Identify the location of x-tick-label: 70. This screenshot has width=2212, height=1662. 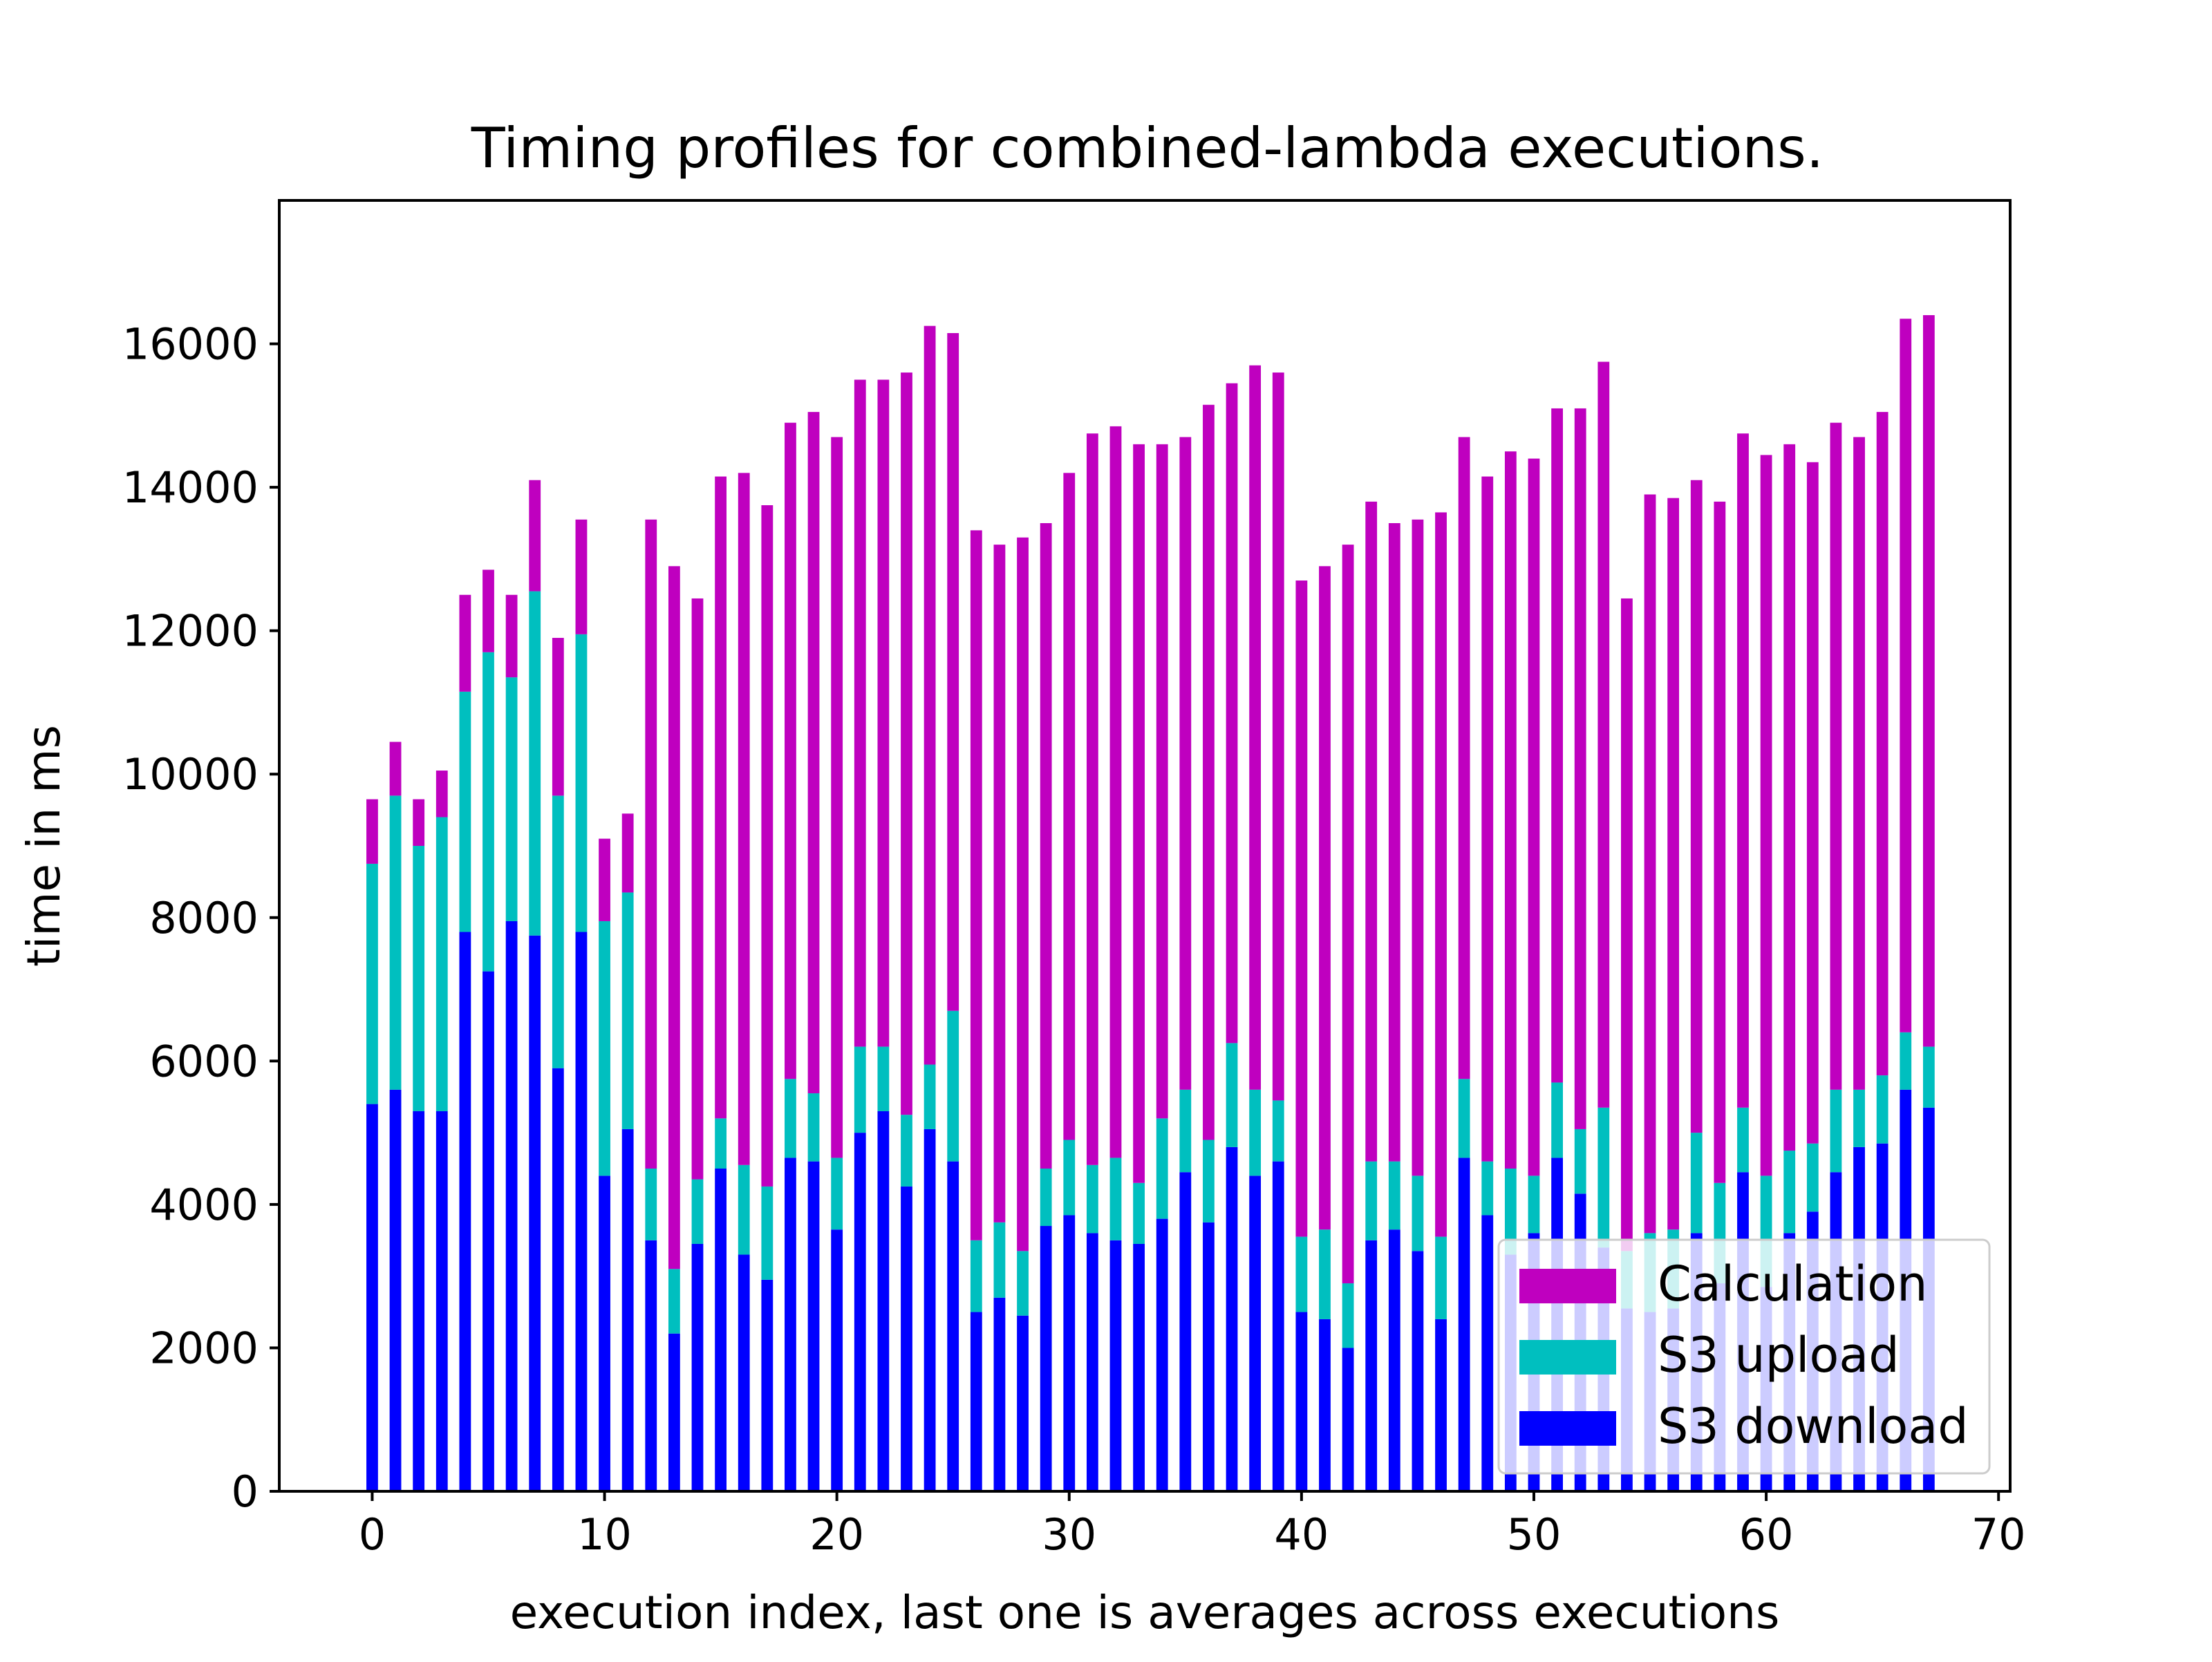
(1999, 1534).